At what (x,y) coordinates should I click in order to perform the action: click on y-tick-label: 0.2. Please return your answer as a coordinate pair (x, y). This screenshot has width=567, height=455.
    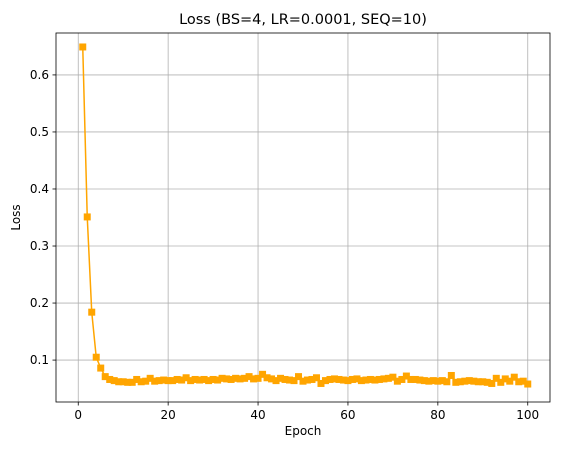
    Looking at the image, I should click on (39, 303).